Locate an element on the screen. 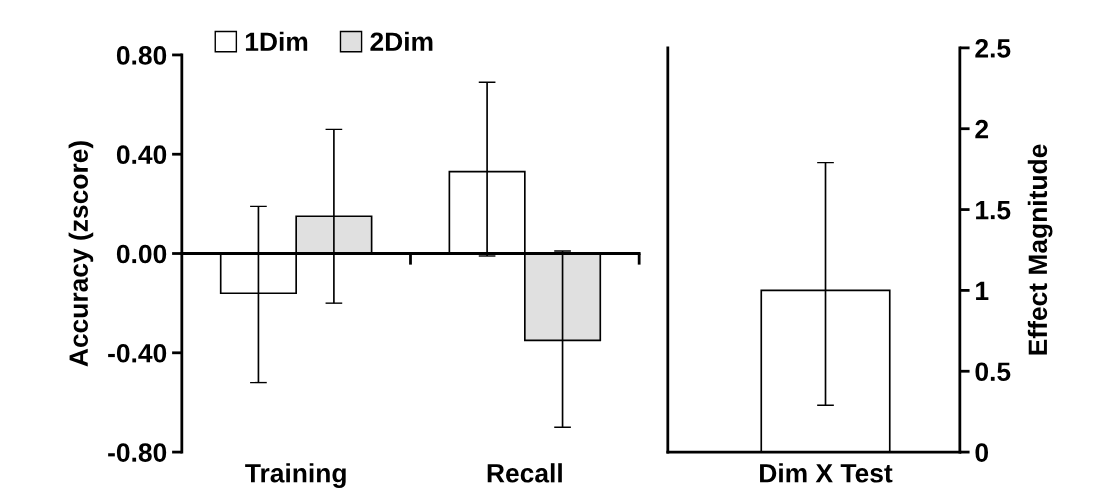 The image size is (1102, 504). legend-label: 1Dim is located at coordinates (276, 41).